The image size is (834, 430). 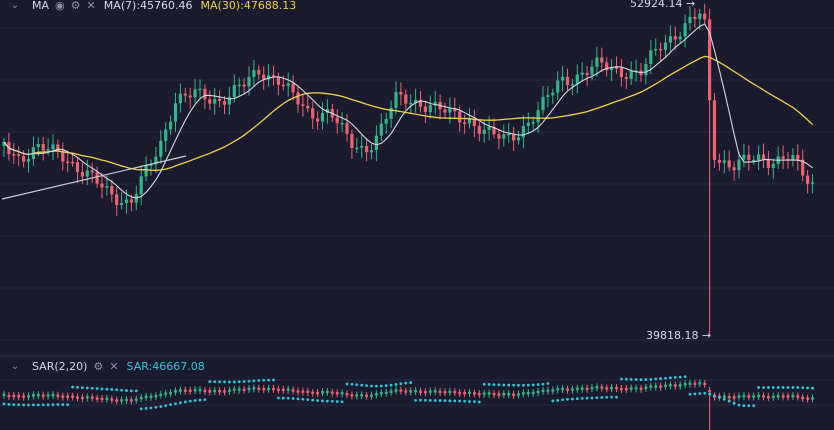 What do you see at coordinates (94, 177) in the screenshot?
I see `trend-line` at bounding box center [94, 177].